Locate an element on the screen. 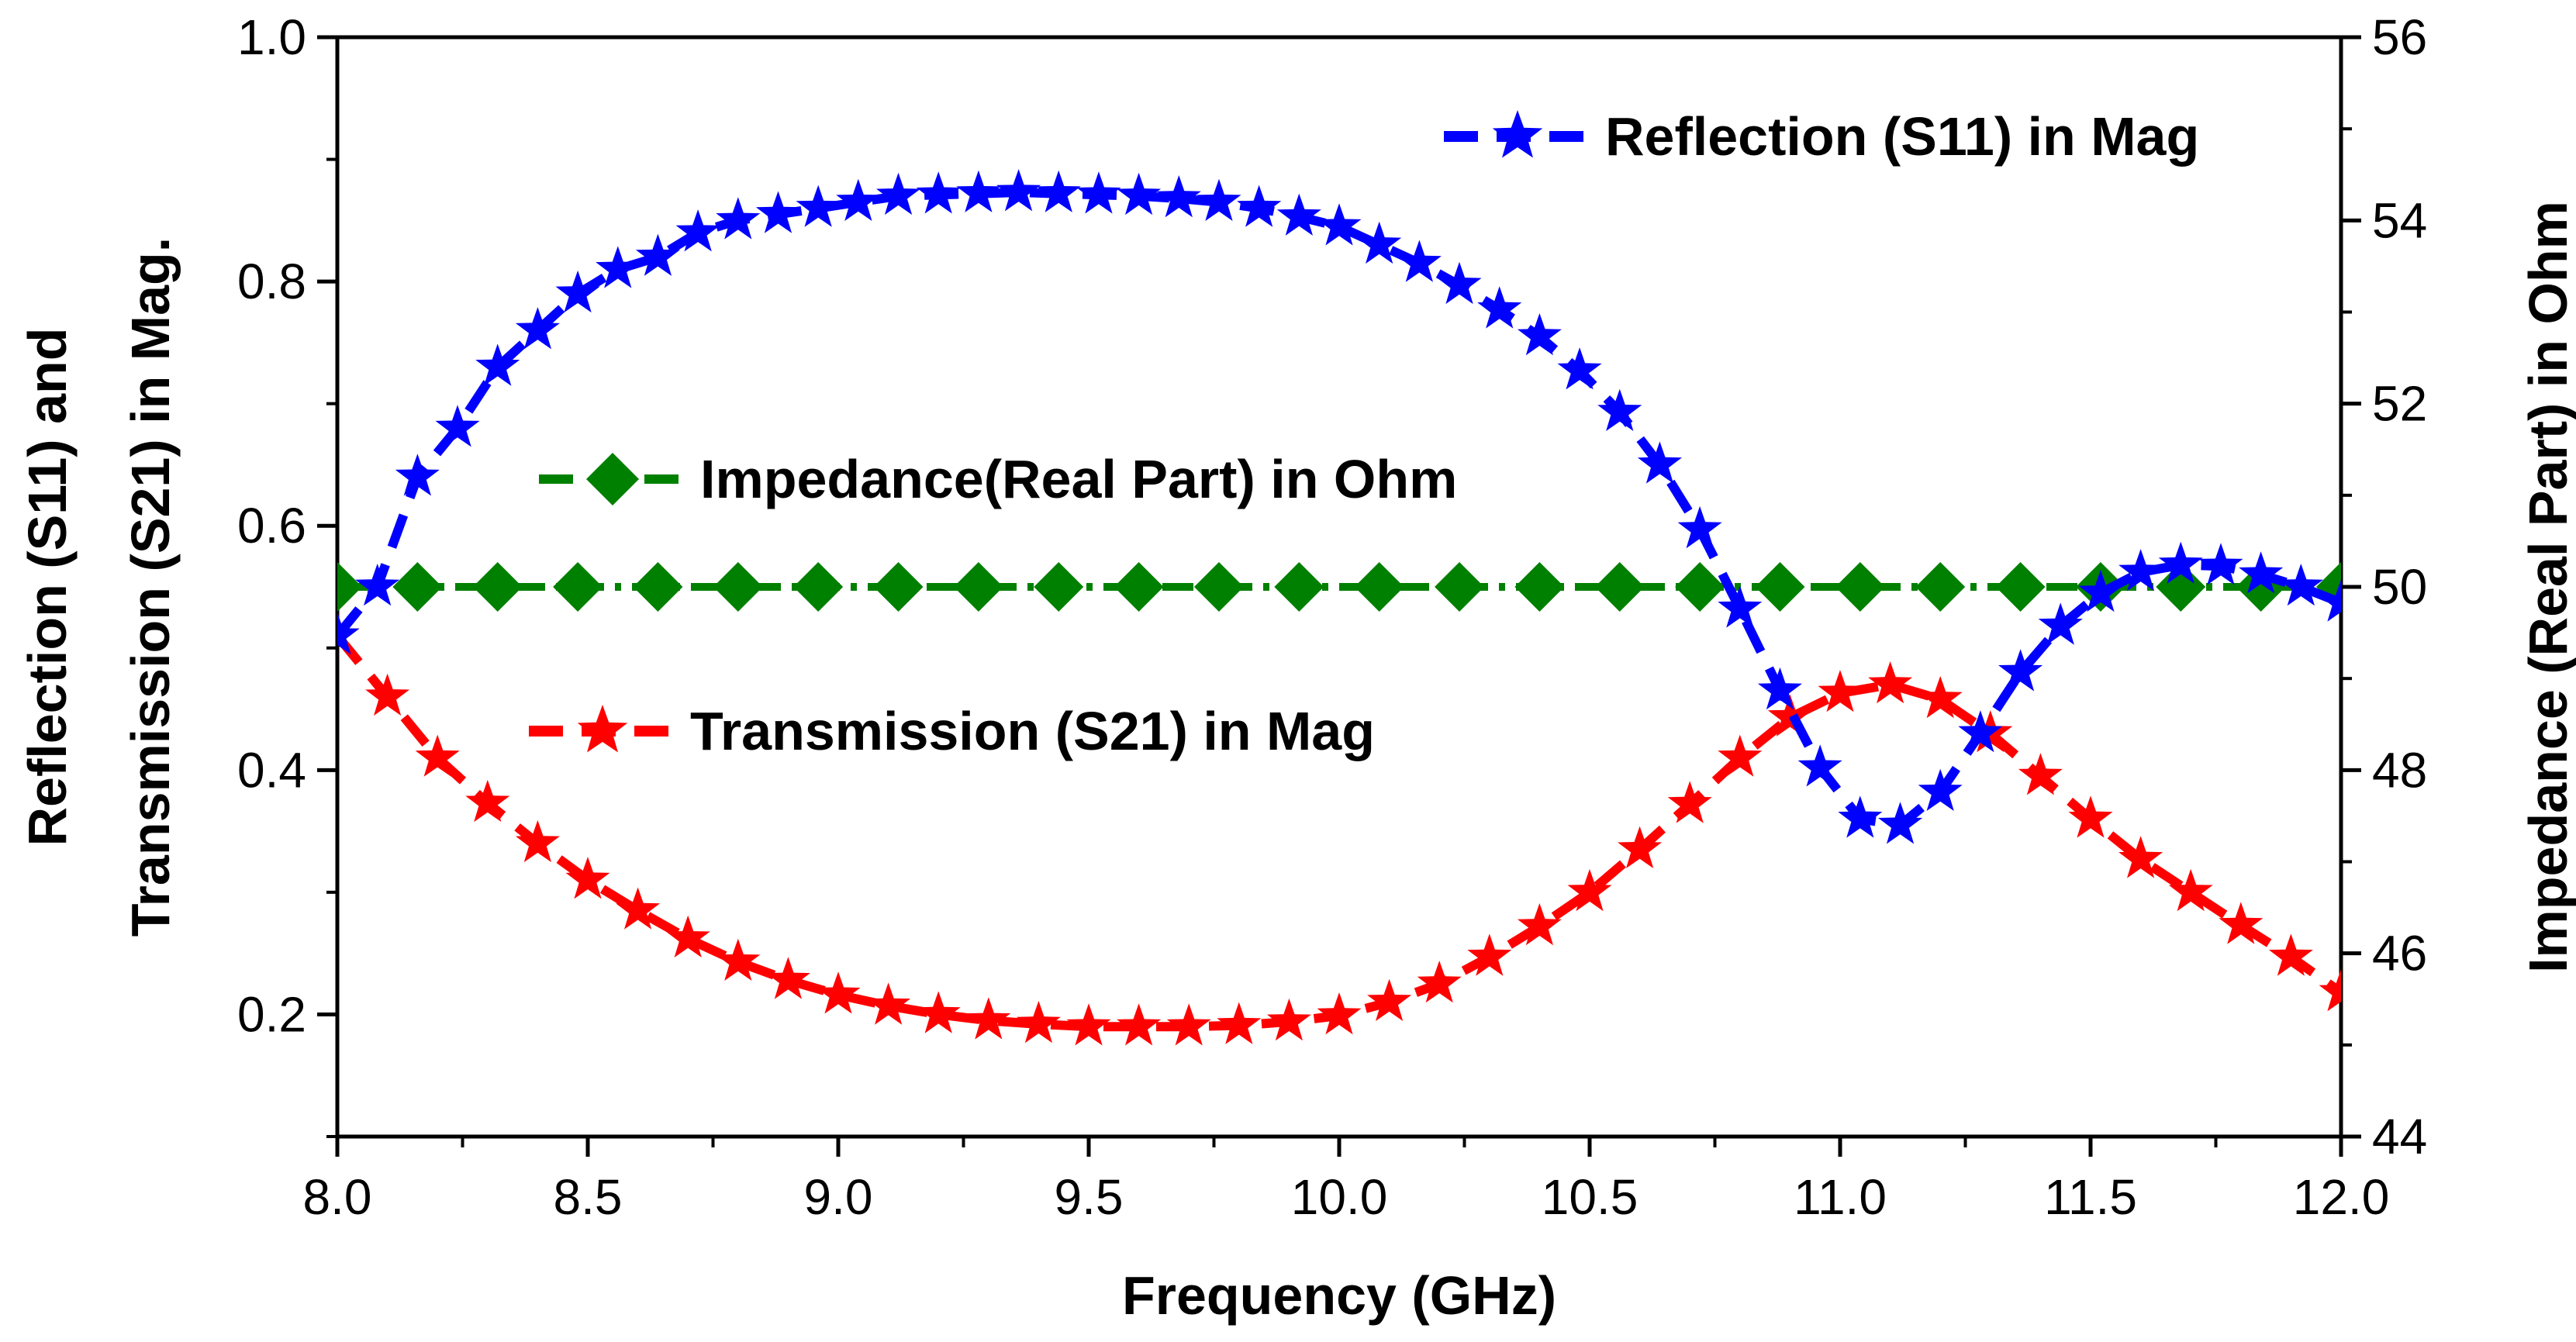 The image size is (2576, 1342). y-left-axis-title-line2: Transmission (S21) in Mag. is located at coordinates (150, 587).